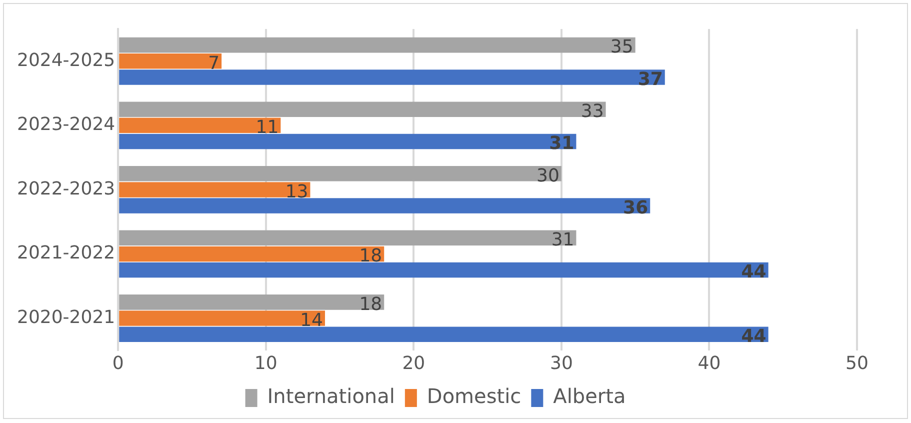 The image size is (911, 423). I want to click on data-label: 7, so click(214, 63).